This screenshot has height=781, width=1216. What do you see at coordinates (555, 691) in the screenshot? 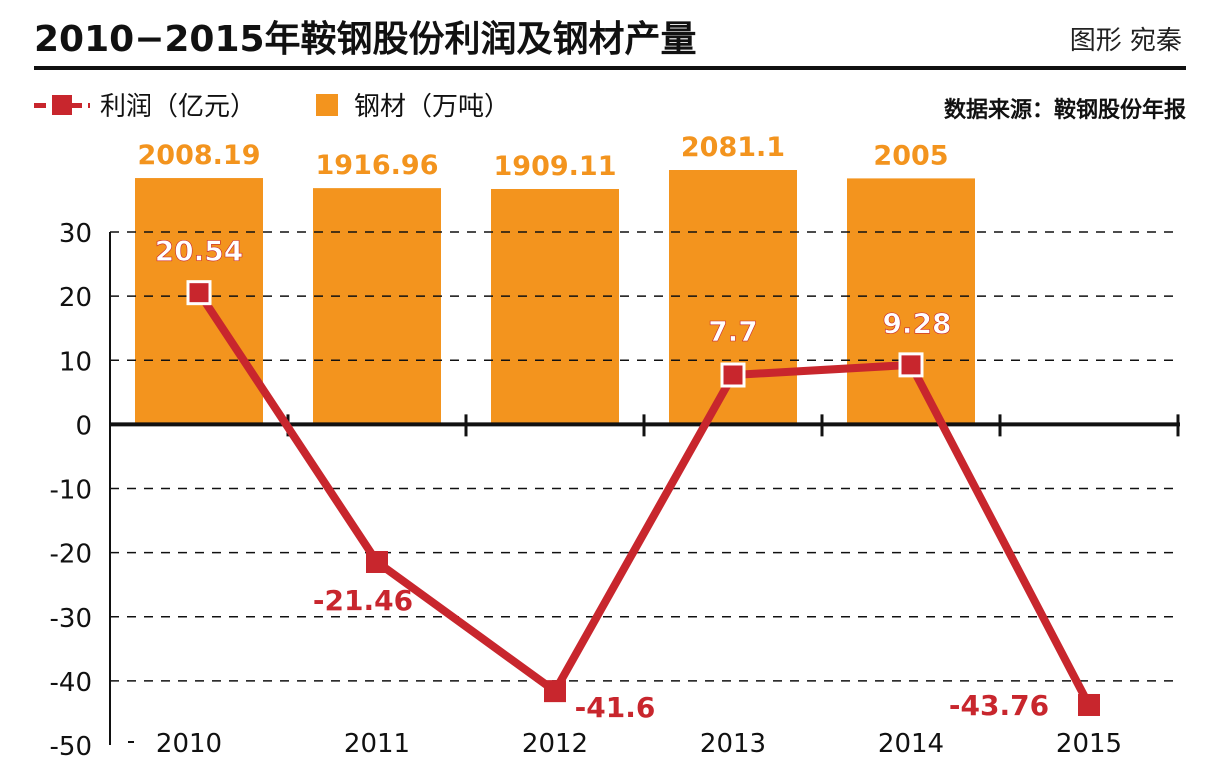
I see `profit-marker-2012` at bounding box center [555, 691].